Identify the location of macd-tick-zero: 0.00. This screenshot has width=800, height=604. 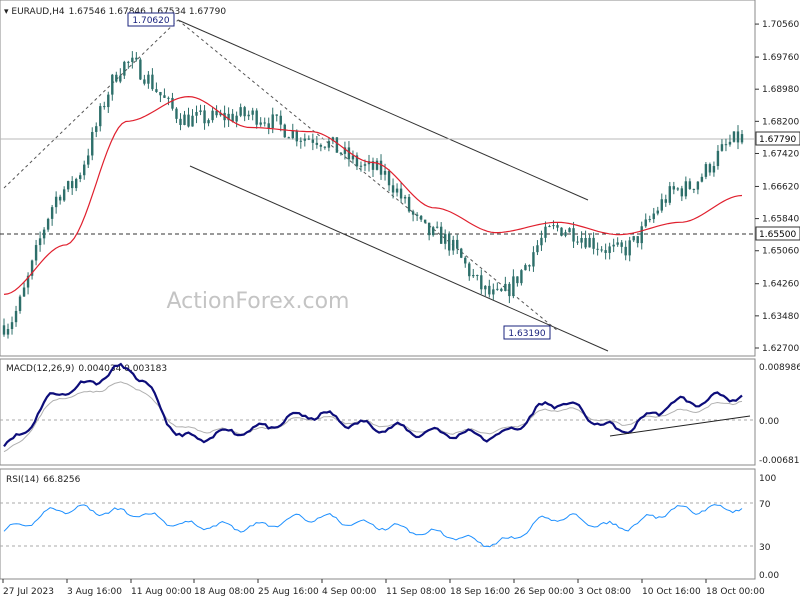
(769, 422).